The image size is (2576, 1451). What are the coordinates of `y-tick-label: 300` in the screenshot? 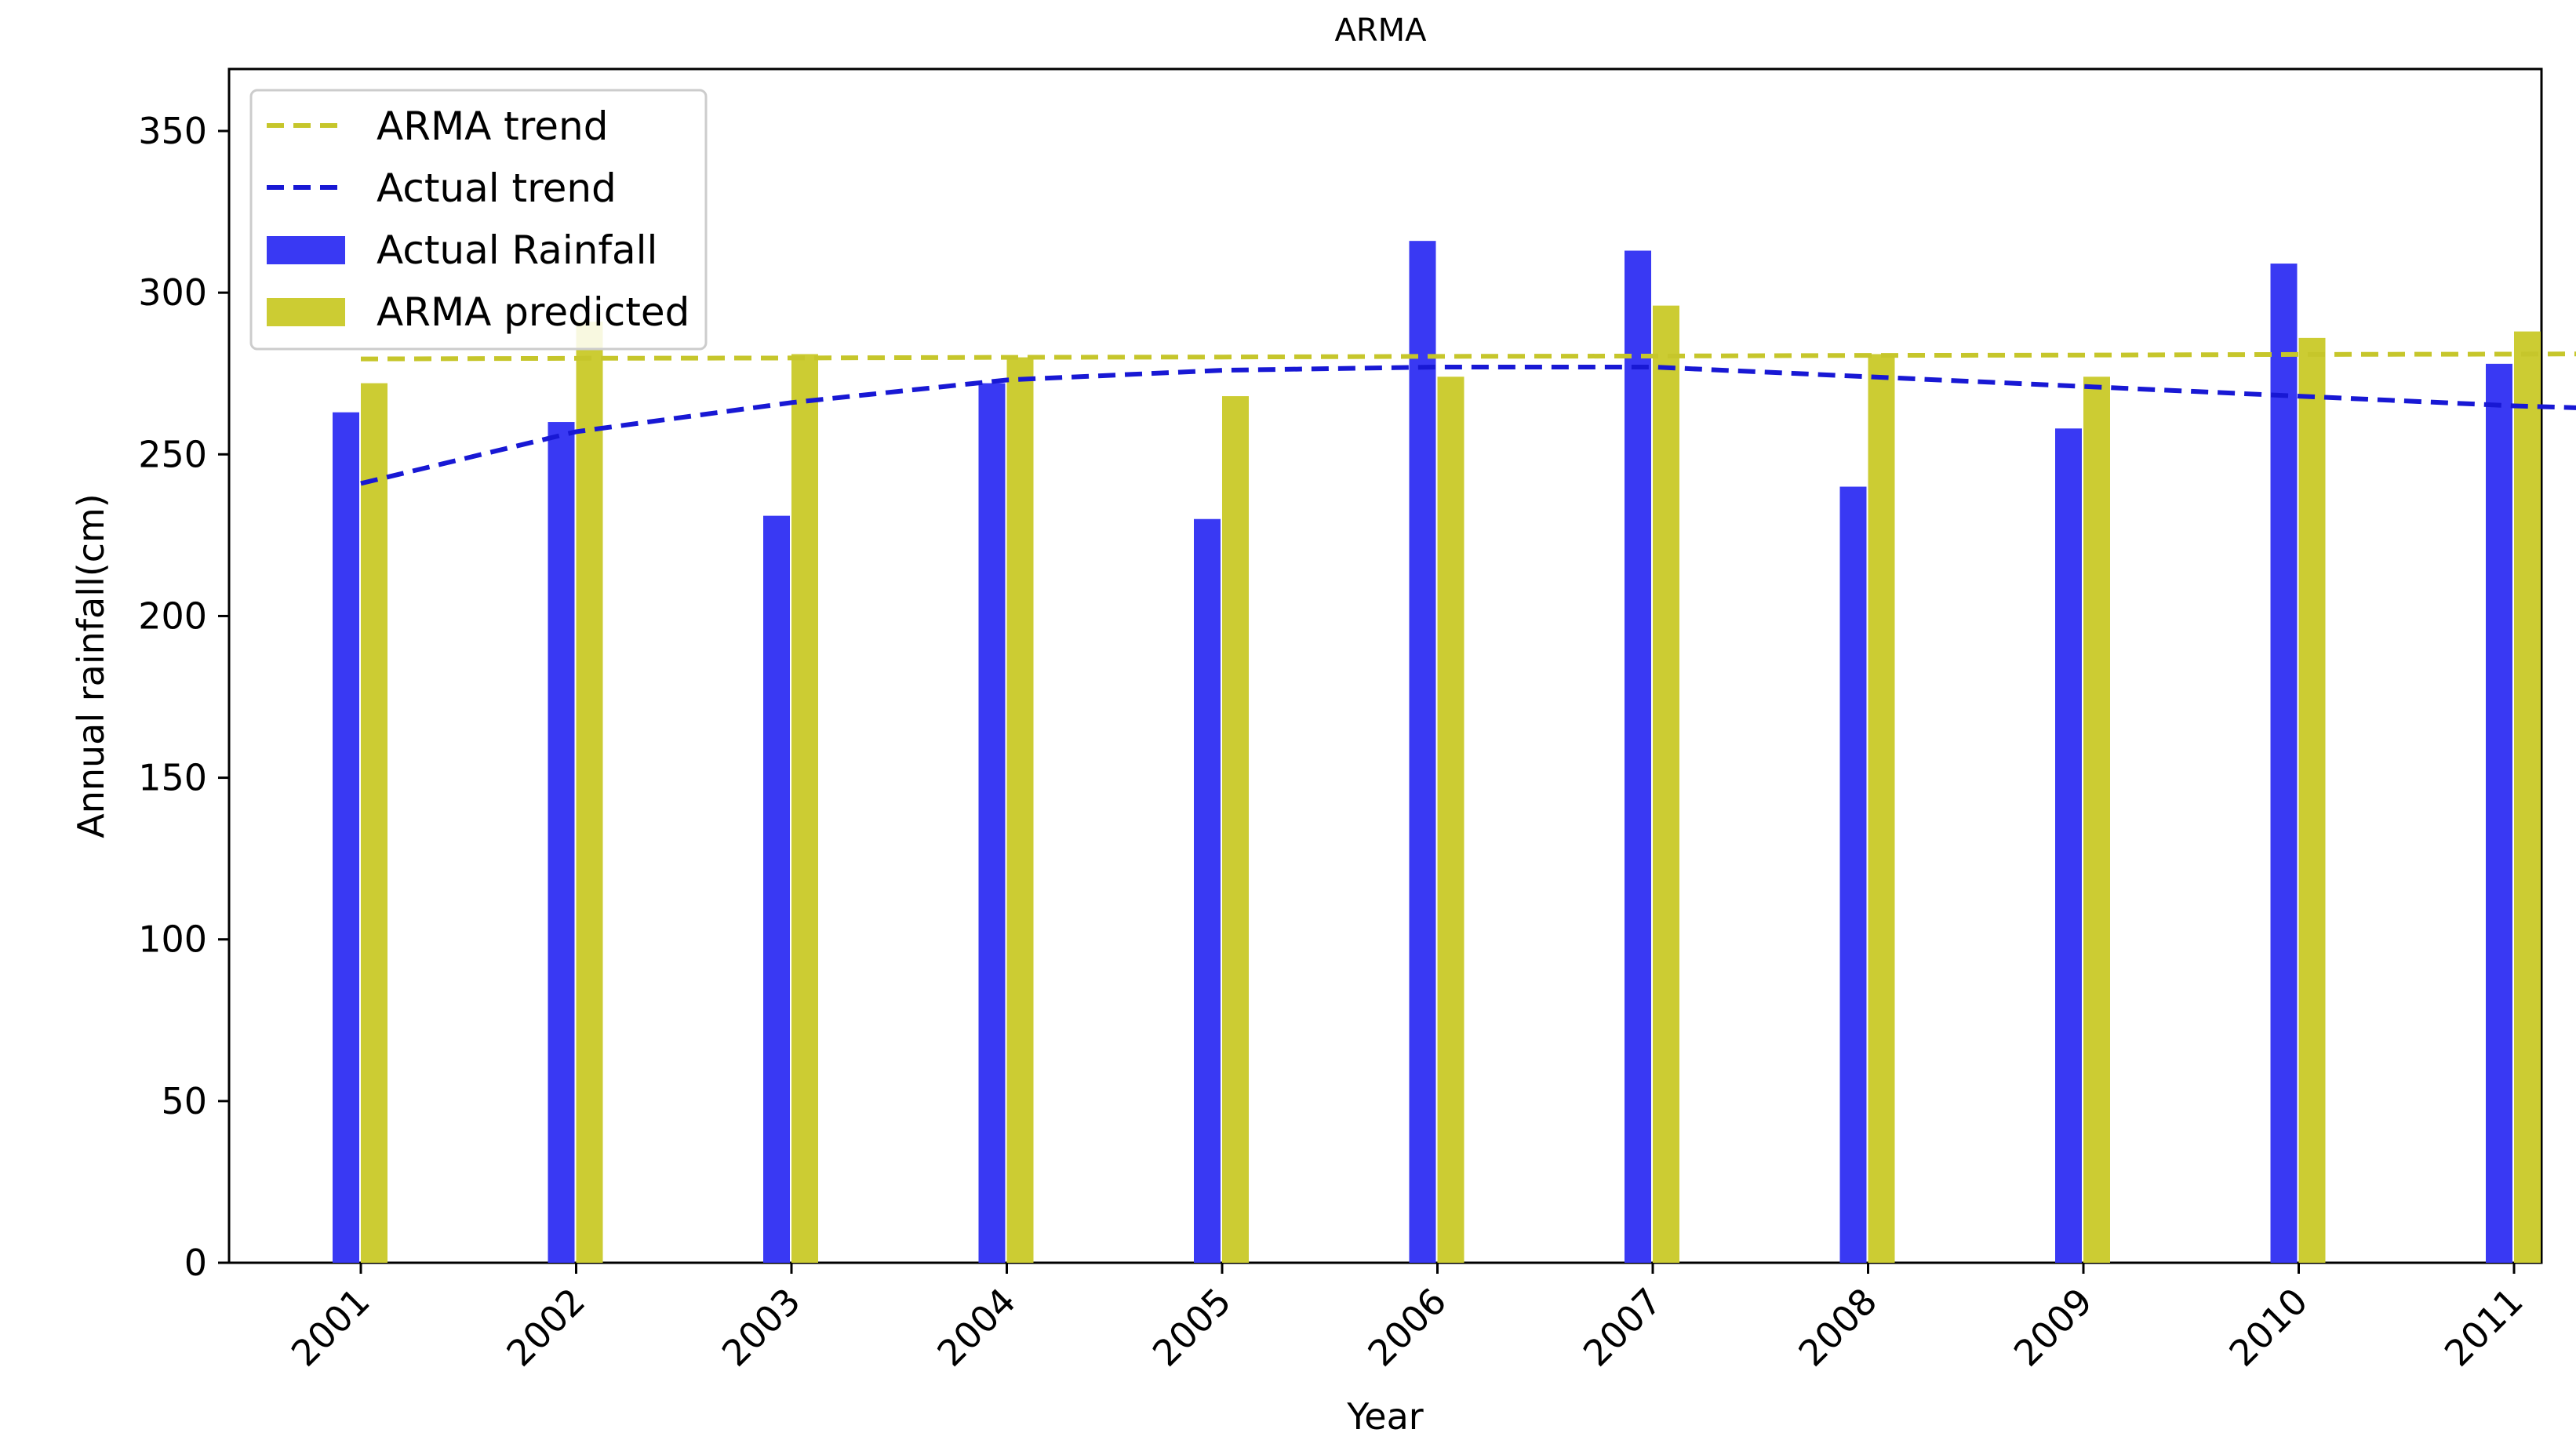 It's located at (172, 292).